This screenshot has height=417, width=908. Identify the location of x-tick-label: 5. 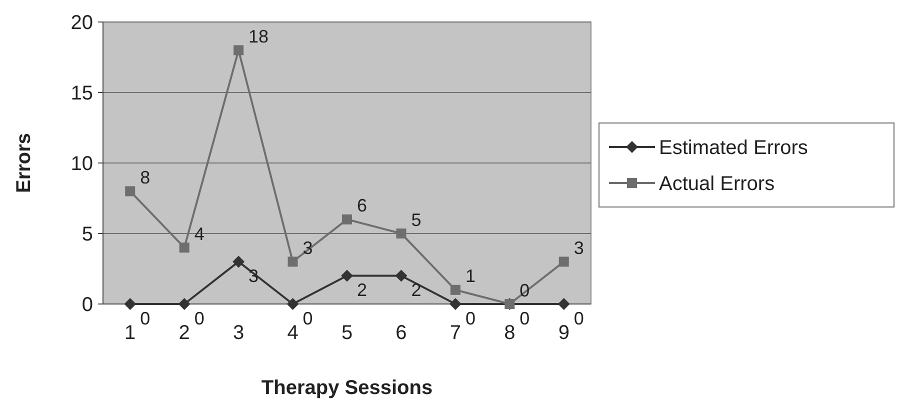
(347, 333).